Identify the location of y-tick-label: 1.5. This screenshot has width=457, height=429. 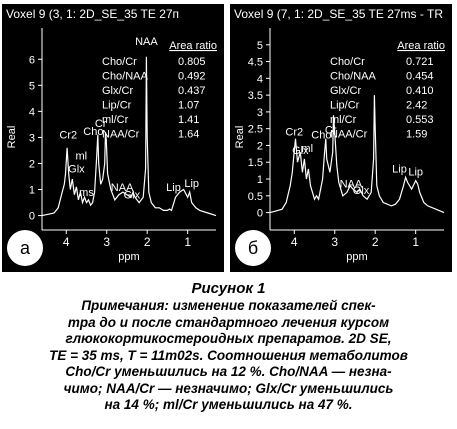
(255, 163).